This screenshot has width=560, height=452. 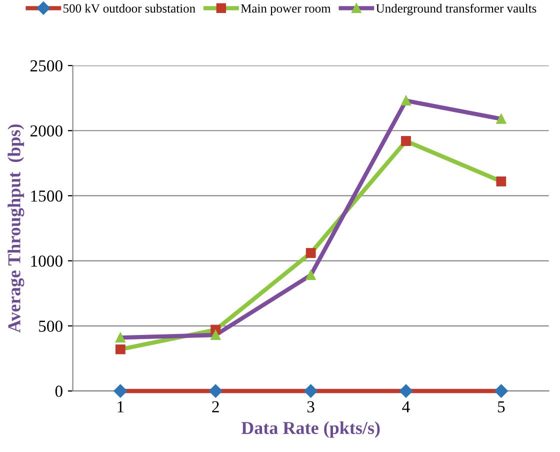 I want to click on x-tick-label: 1, so click(x=121, y=406).